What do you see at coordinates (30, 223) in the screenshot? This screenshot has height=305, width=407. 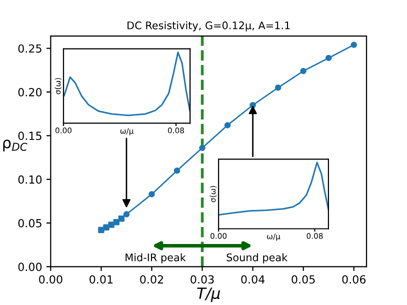 I see `y-tick-label: 0.05` at bounding box center [30, 223].